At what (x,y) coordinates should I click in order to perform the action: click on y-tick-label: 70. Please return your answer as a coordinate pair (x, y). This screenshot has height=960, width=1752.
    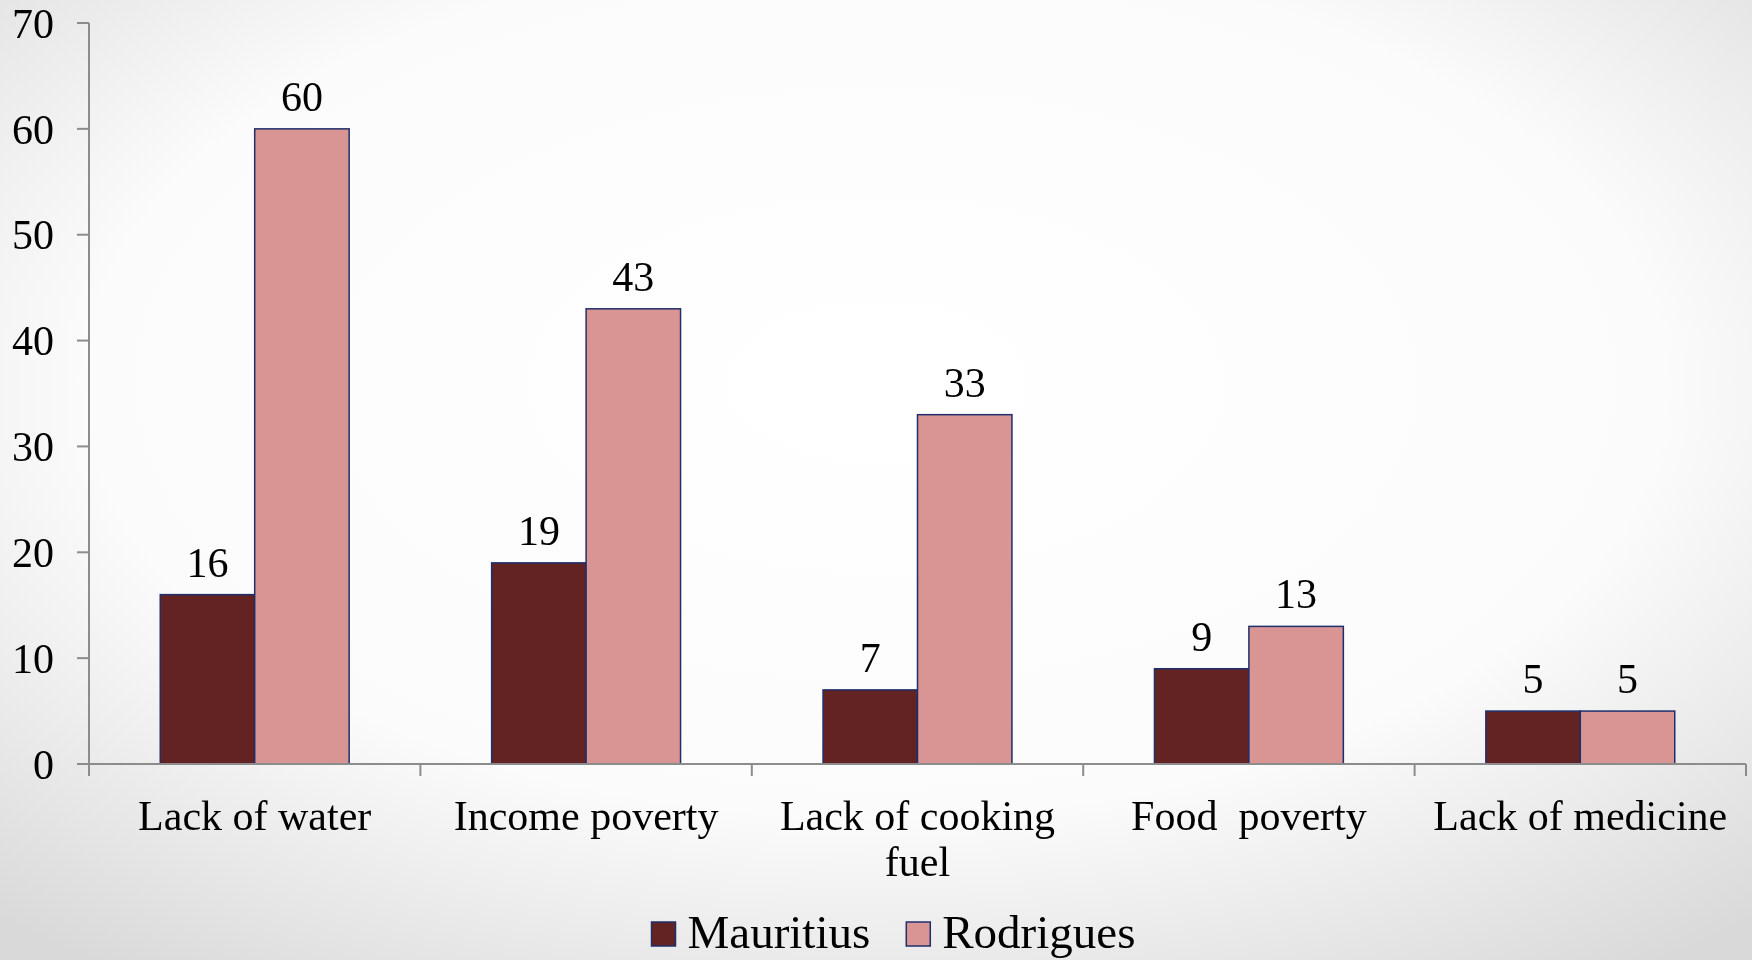
    Looking at the image, I should click on (33, 23).